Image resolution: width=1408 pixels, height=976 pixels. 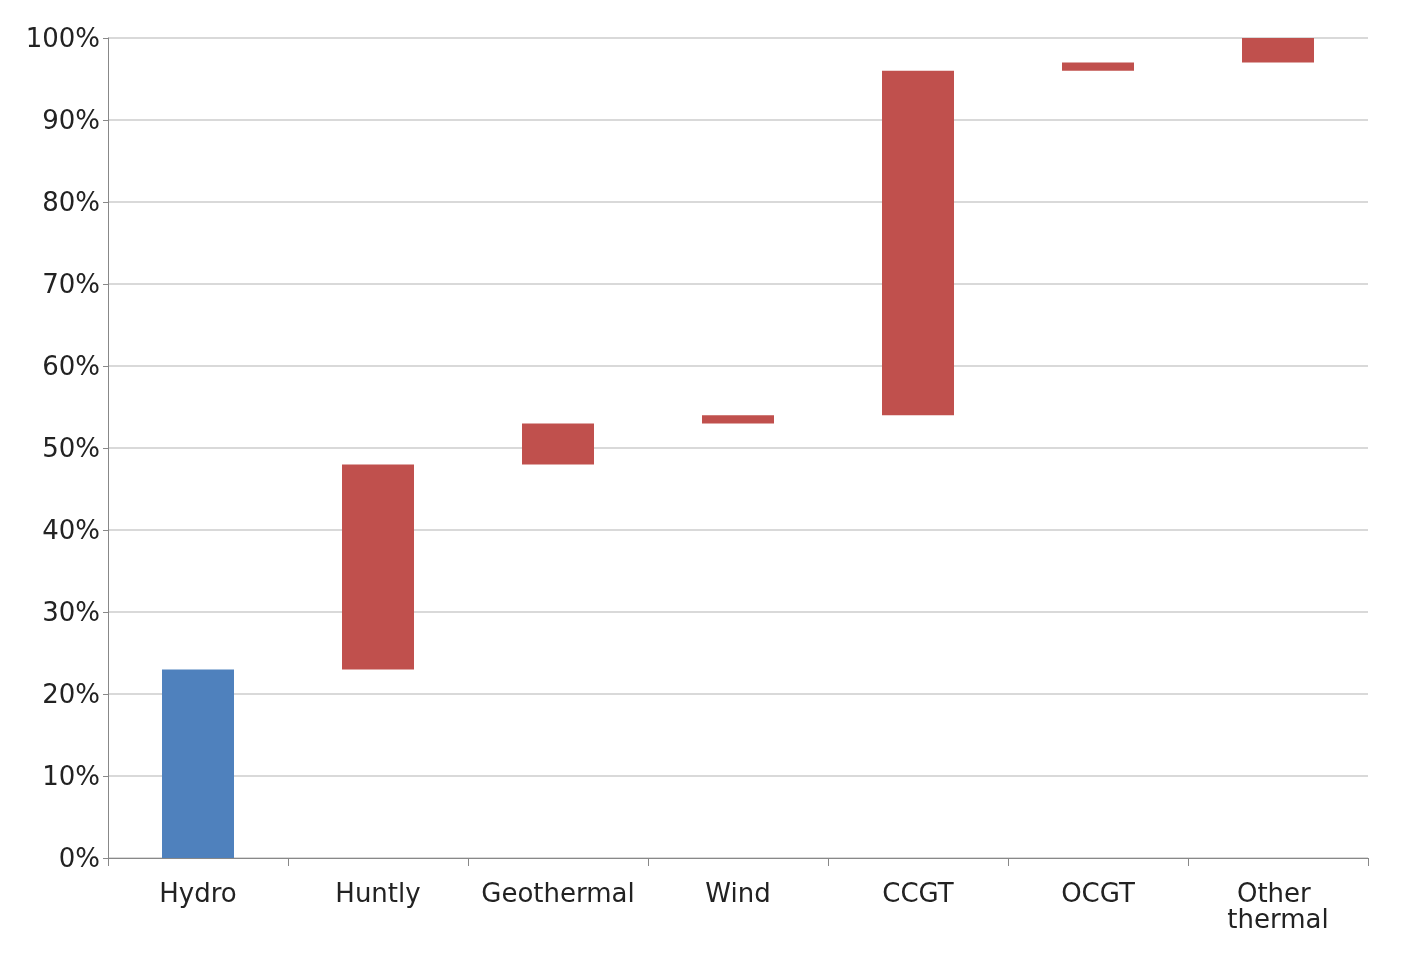 I want to click on x-tick-label: OCGT, so click(x=1098, y=893).